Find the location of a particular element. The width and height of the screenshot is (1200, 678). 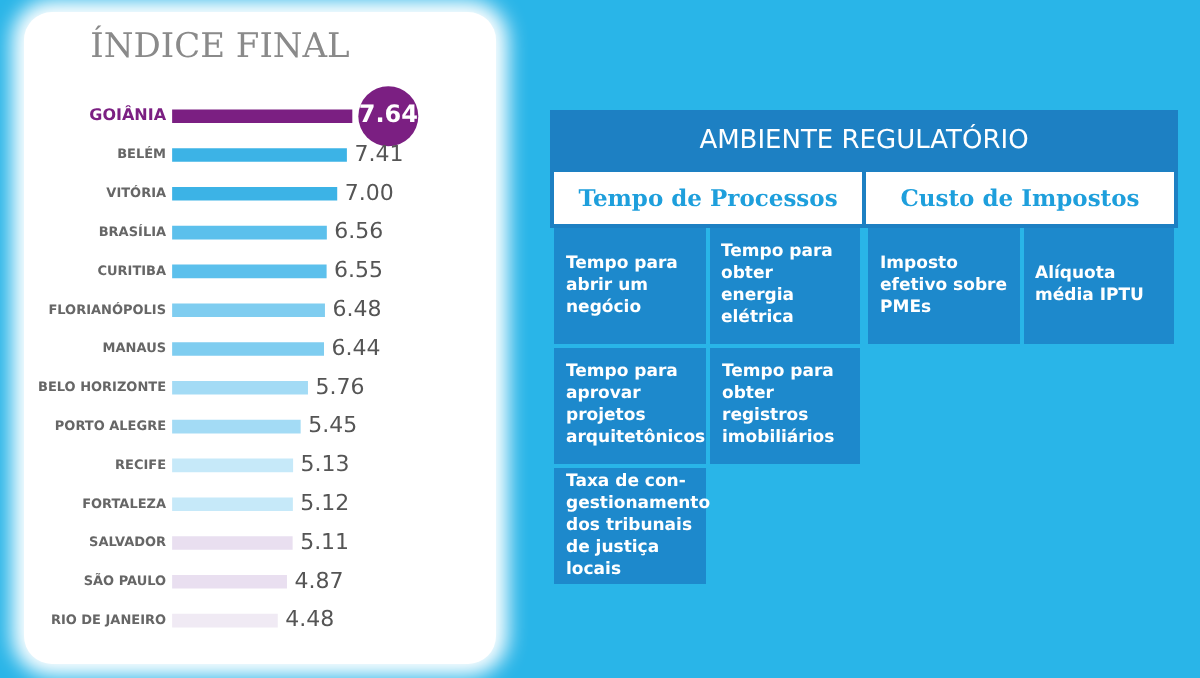

data-label: 4.48 is located at coordinates (310, 619).